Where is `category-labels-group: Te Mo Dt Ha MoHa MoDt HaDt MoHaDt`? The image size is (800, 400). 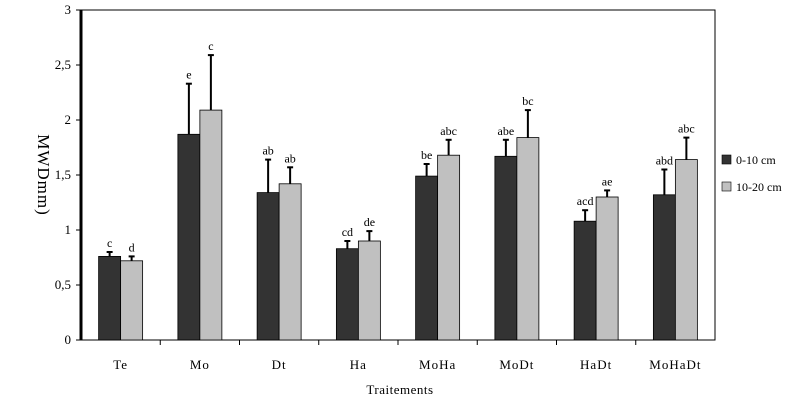 category-labels-group: Te Mo Dt Ha MoHa MoDt HaDt MoHaDt is located at coordinates (407, 364).